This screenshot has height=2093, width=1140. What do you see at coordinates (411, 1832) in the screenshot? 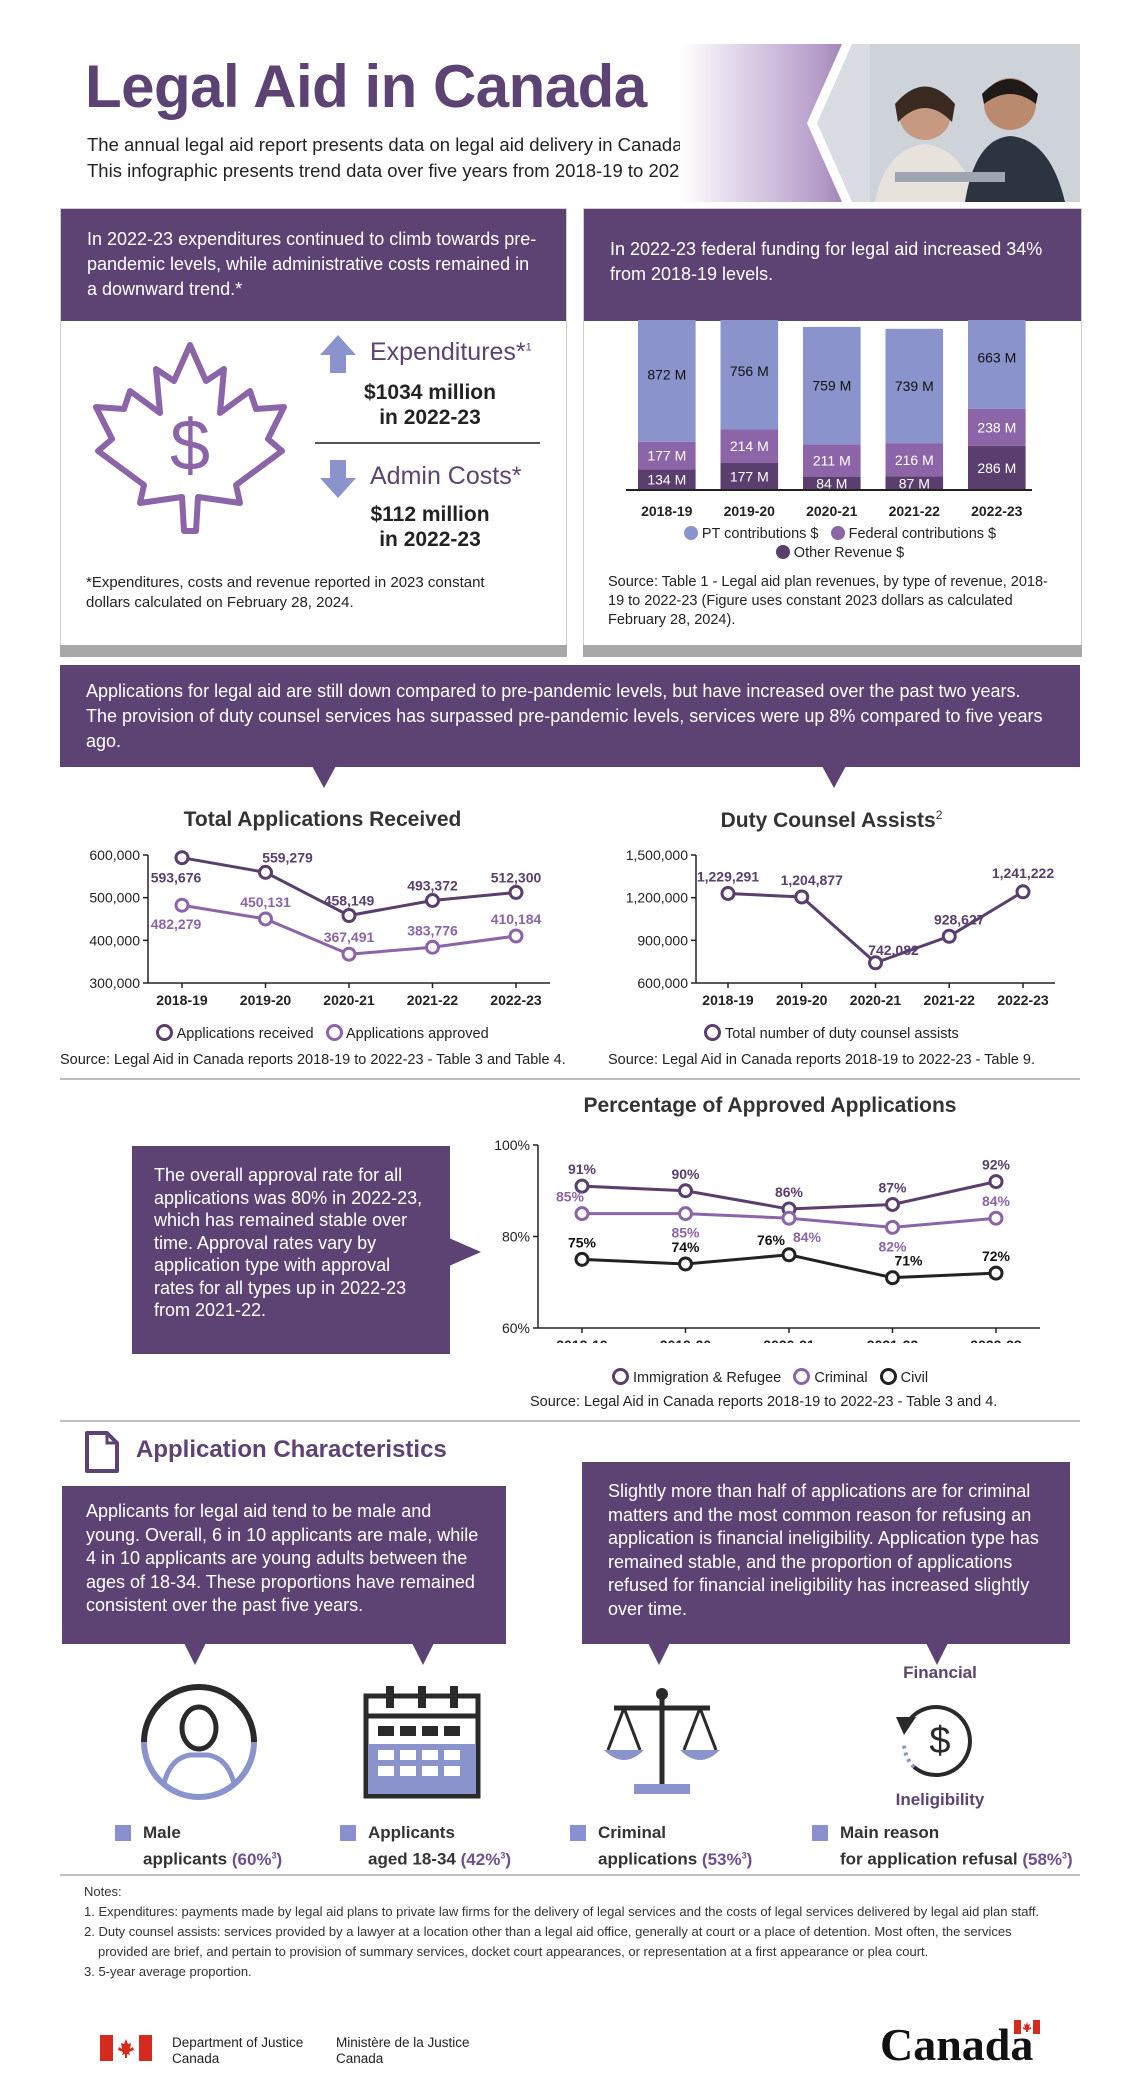
I see `age-line-1: Applicants` at bounding box center [411, 1832].